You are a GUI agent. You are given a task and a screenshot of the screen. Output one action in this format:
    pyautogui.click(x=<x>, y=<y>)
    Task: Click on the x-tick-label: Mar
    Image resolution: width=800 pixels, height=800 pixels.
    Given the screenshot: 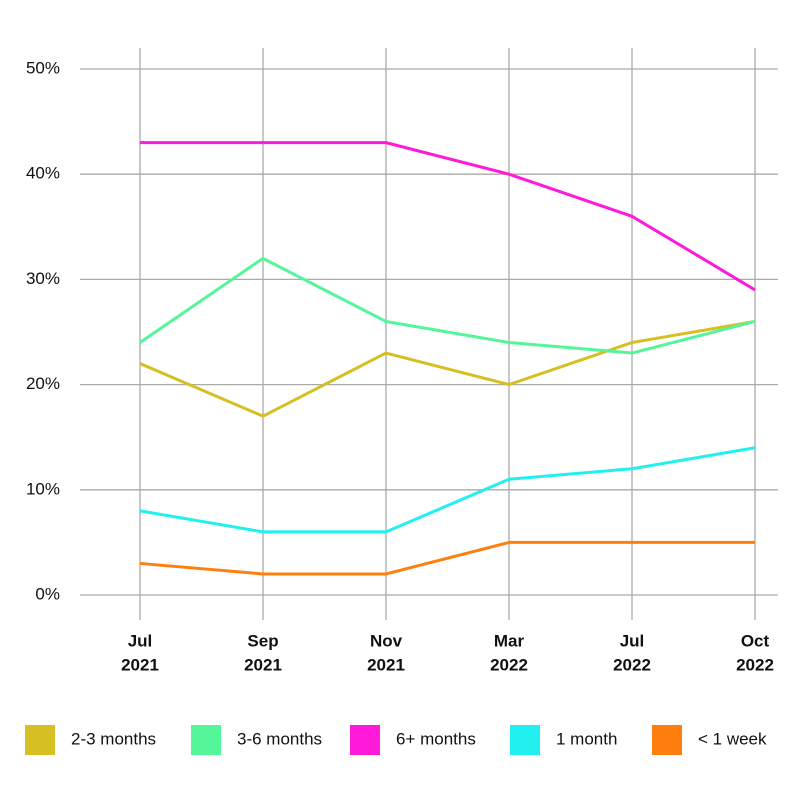 What is the action you would take?
    pyautogui.click(x=509, y=640)
    